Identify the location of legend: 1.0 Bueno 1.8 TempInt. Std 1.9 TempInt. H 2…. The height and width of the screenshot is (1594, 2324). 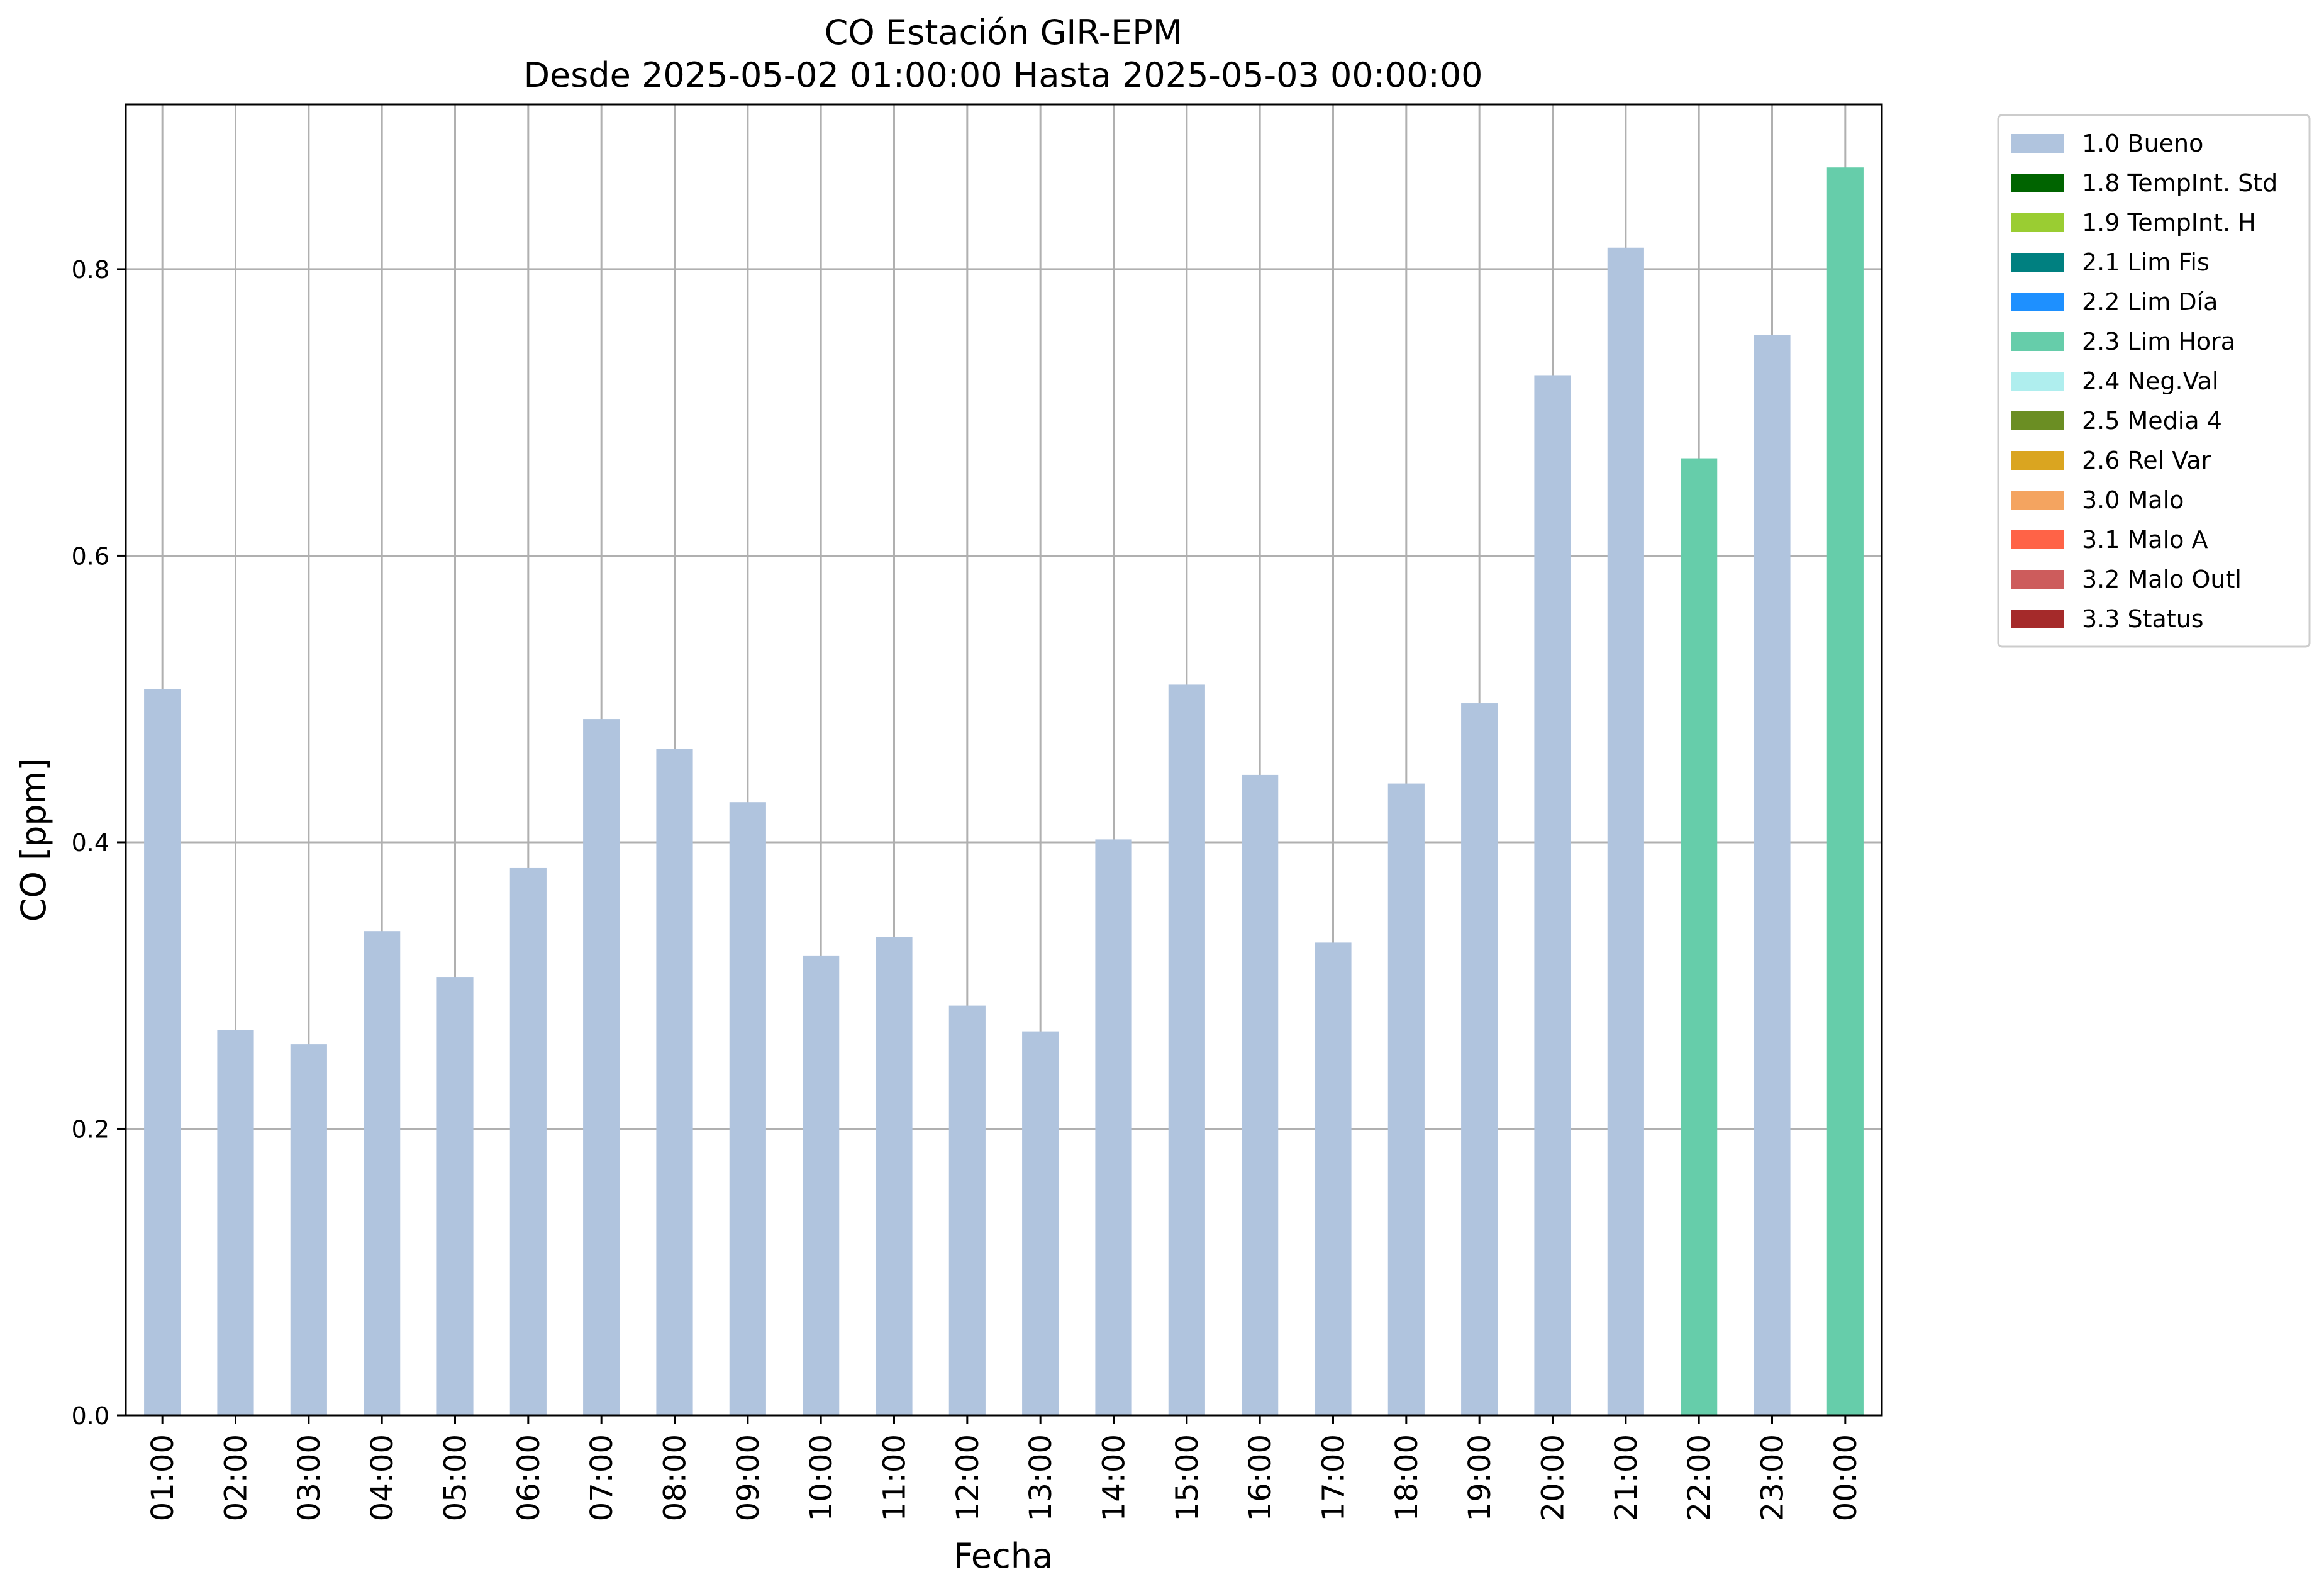
(2154, 381).